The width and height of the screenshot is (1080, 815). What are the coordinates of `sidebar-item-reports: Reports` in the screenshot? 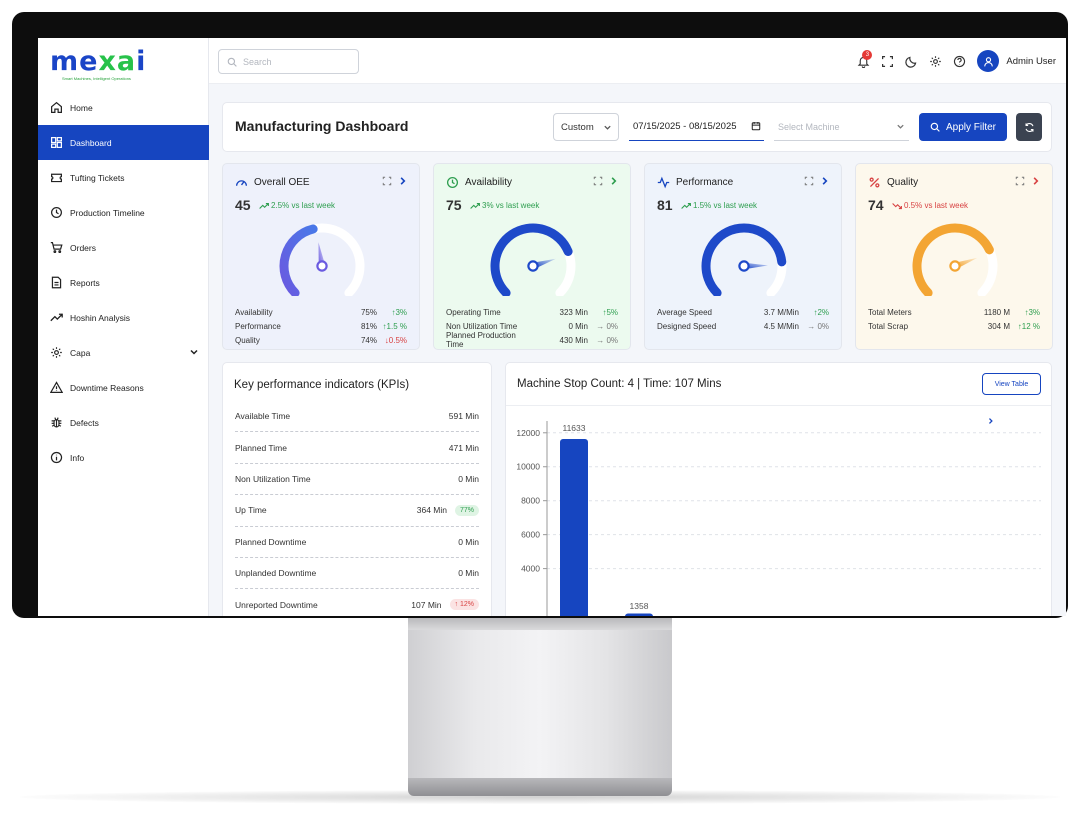 It's located at (123, 282).